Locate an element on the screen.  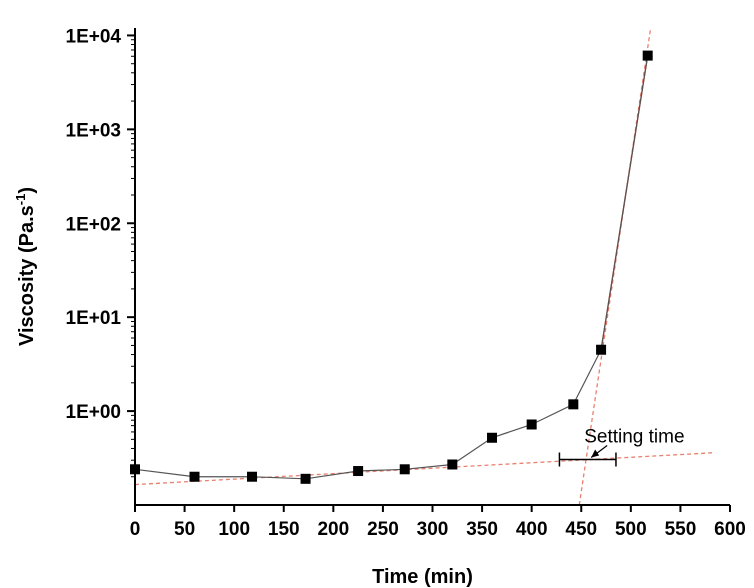
x-tick-label: 300 is located at coordinates (433, 529).